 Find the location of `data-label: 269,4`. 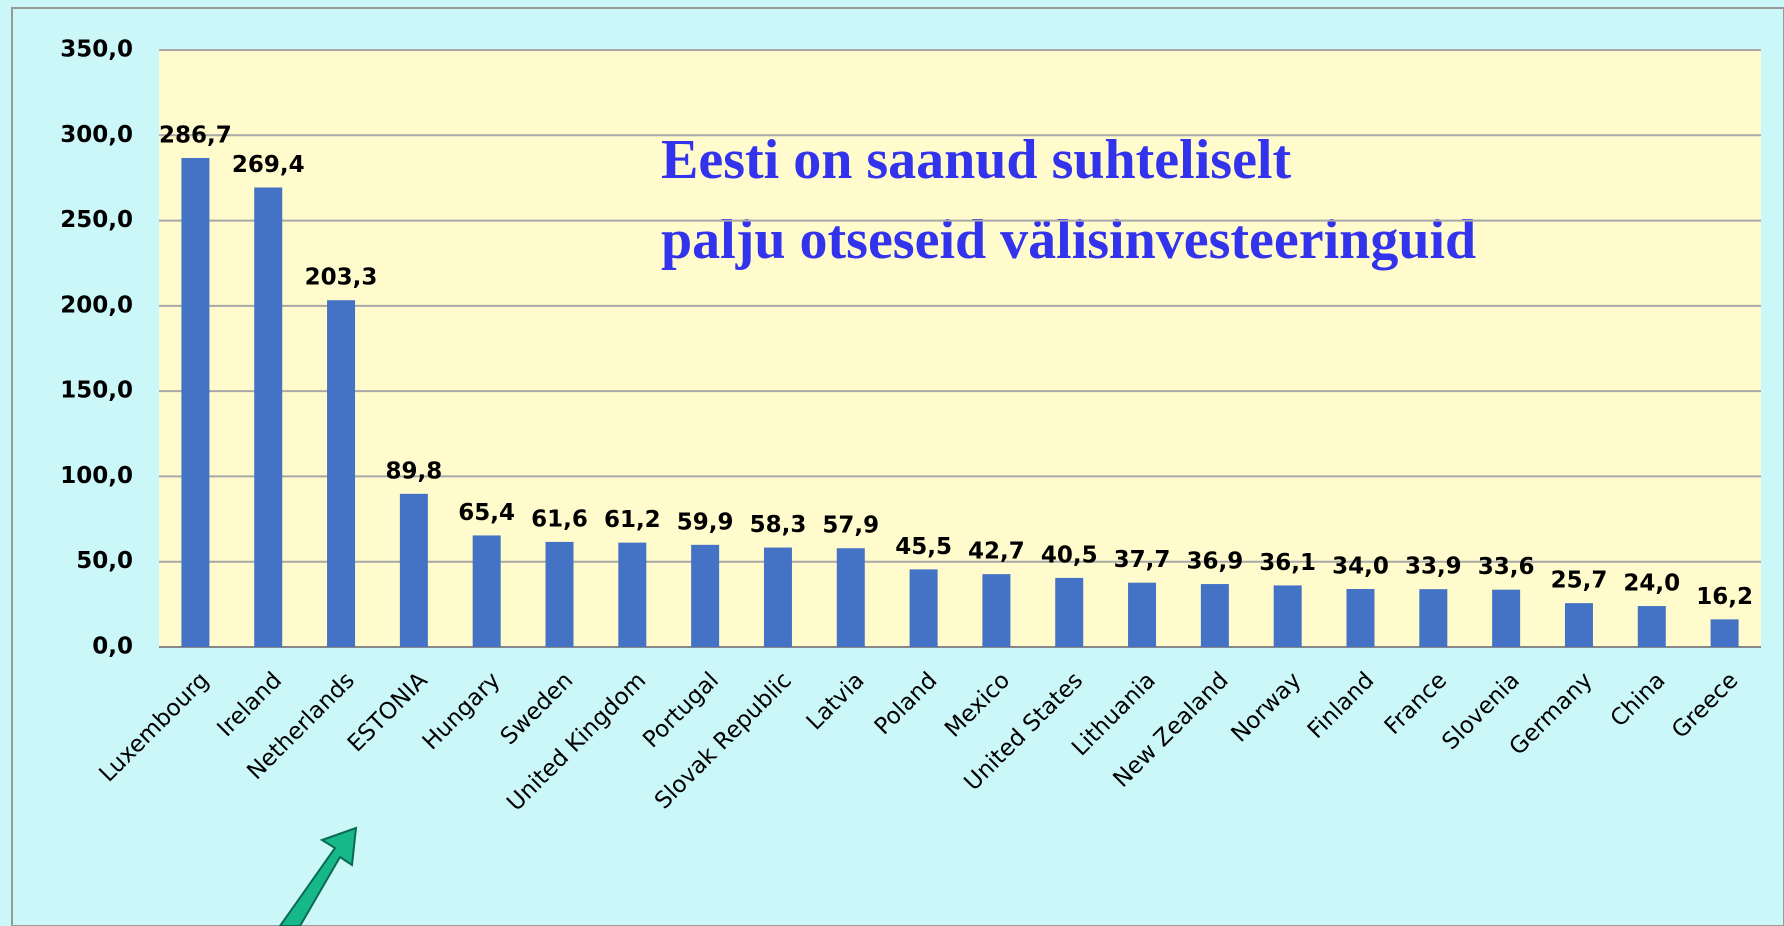

data-label: 269,4 is located at coordinates (268, 165).